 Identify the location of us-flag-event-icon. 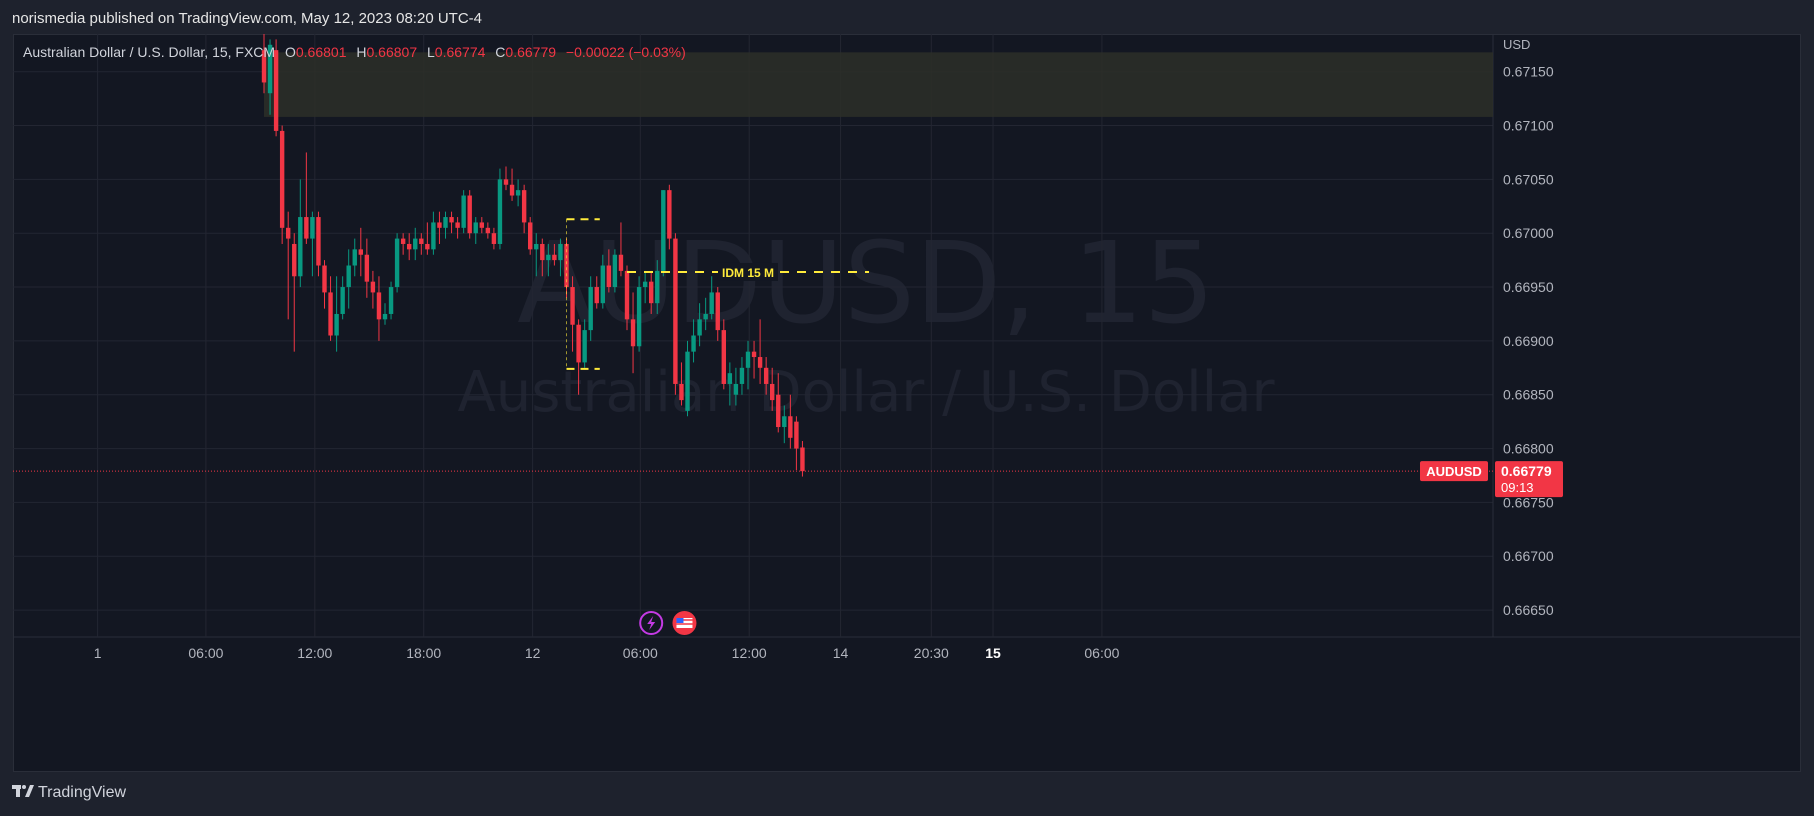
(684, 623).